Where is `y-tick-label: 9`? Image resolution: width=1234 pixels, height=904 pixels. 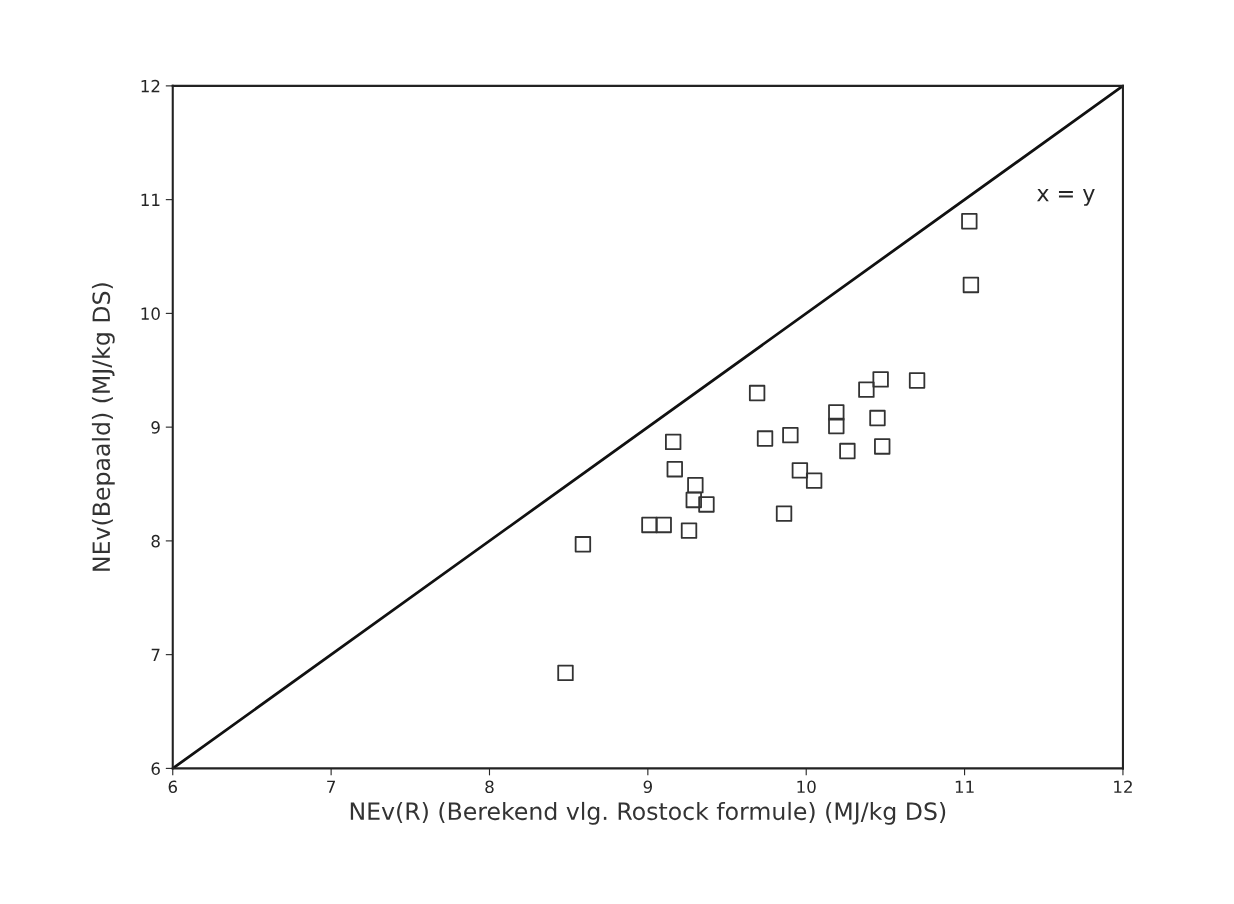 y-tick-label: 9 is located at coordinates (155, 427).